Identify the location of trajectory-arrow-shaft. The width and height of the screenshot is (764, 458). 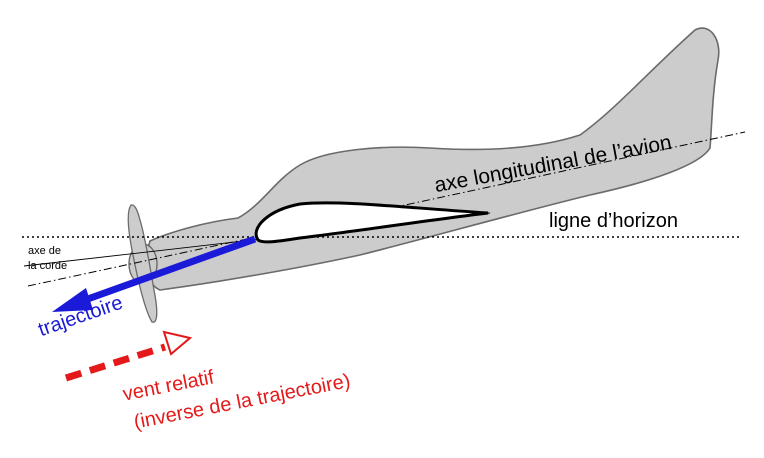
(170, 269).